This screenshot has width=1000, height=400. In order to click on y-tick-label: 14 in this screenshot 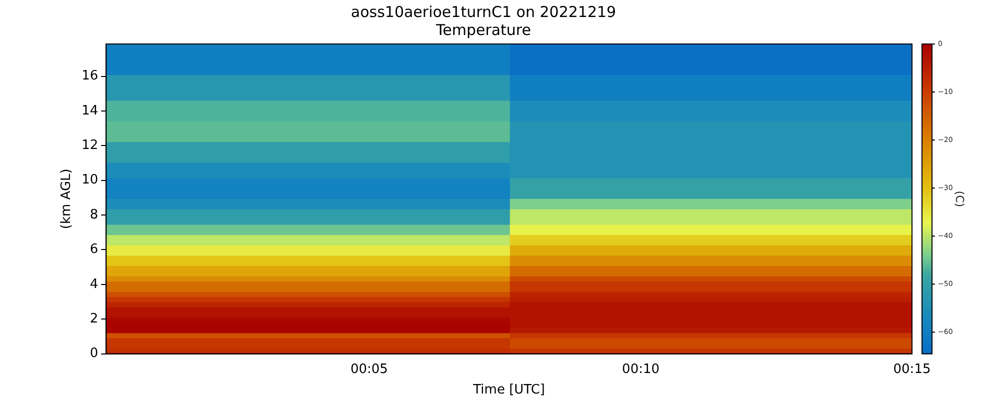, I will do `click(90, 110)`.